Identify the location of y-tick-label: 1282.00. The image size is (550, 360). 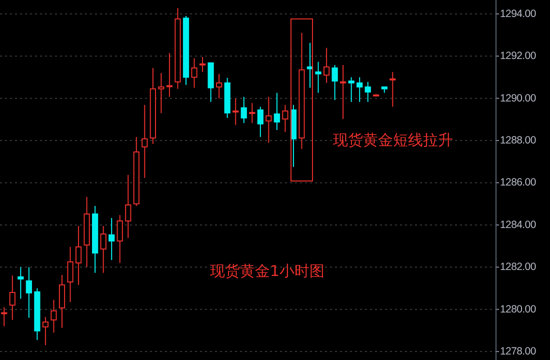
(518, 267).